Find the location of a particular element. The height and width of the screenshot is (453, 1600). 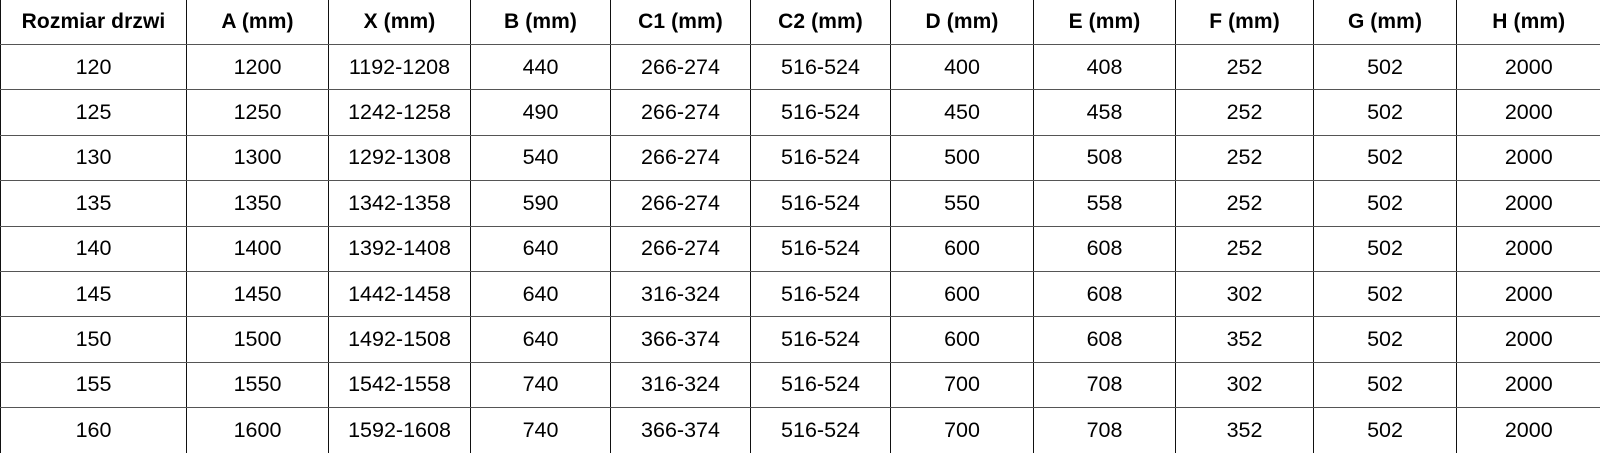

table-cell: 160 is located at coordinates (94, 430).